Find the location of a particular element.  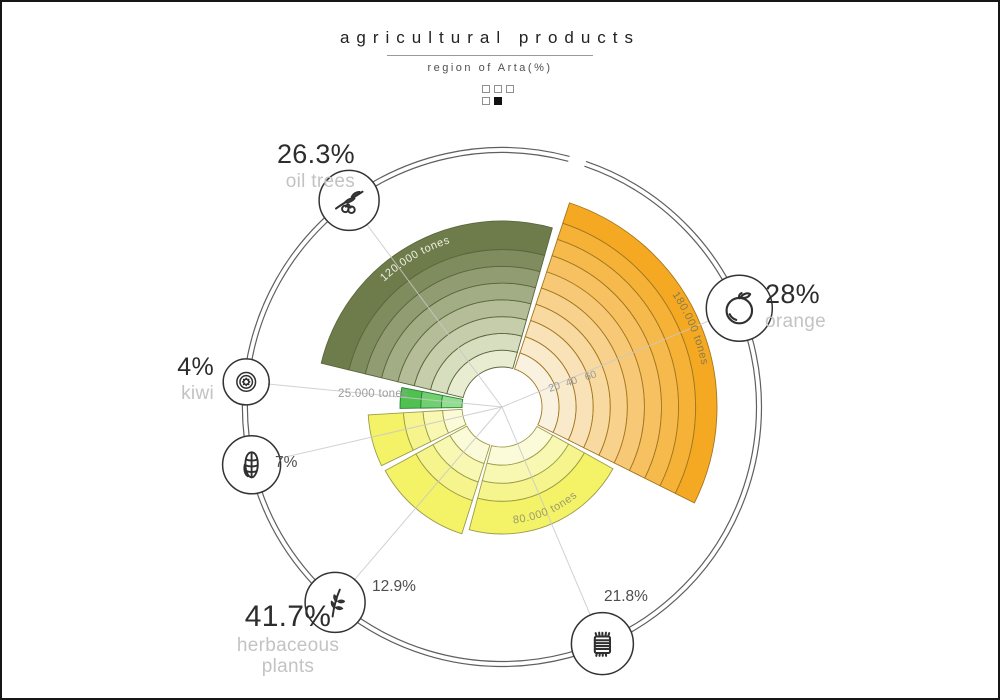

orange-percent: 28% is located at coordinates (792, 294).